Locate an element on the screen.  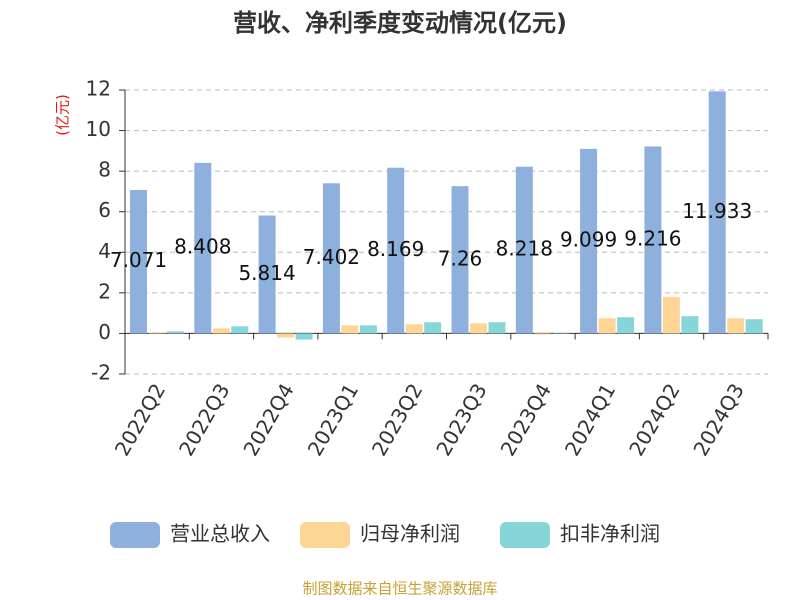
data-label: 7.071 is located at coordinates (138, 260).